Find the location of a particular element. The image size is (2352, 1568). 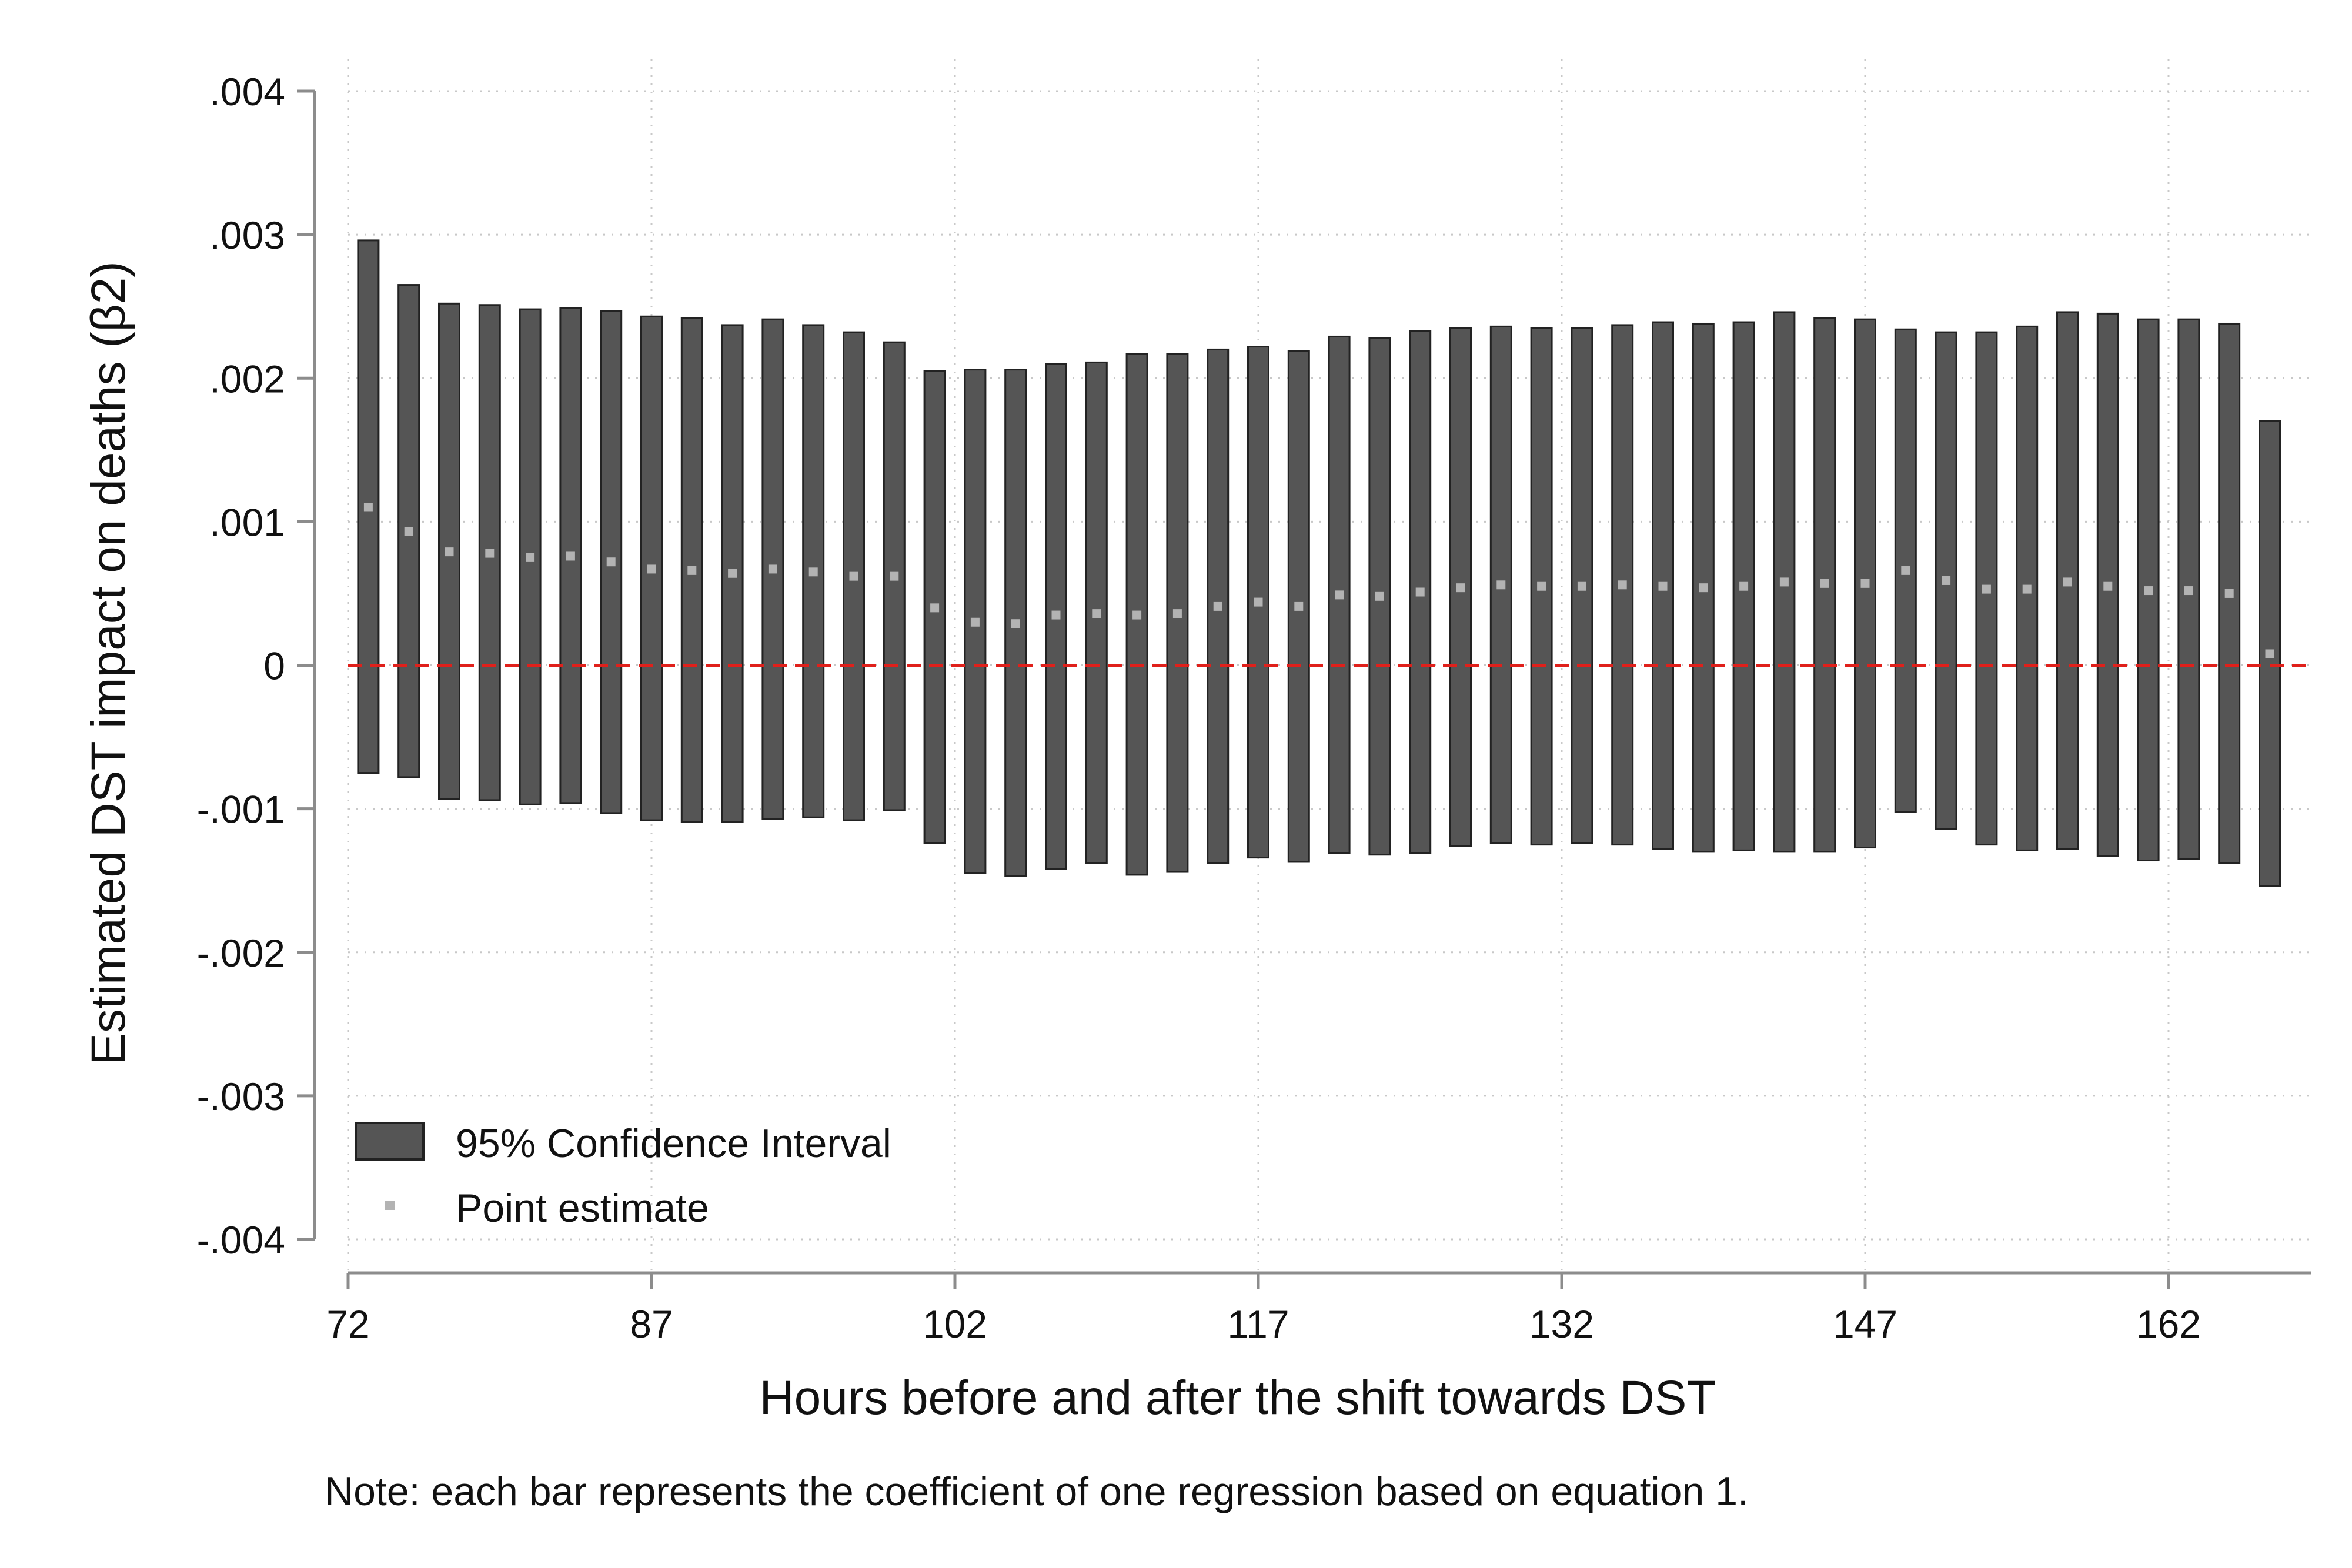

x-tick-label: 162 is located at coordinates (2168, 1324).